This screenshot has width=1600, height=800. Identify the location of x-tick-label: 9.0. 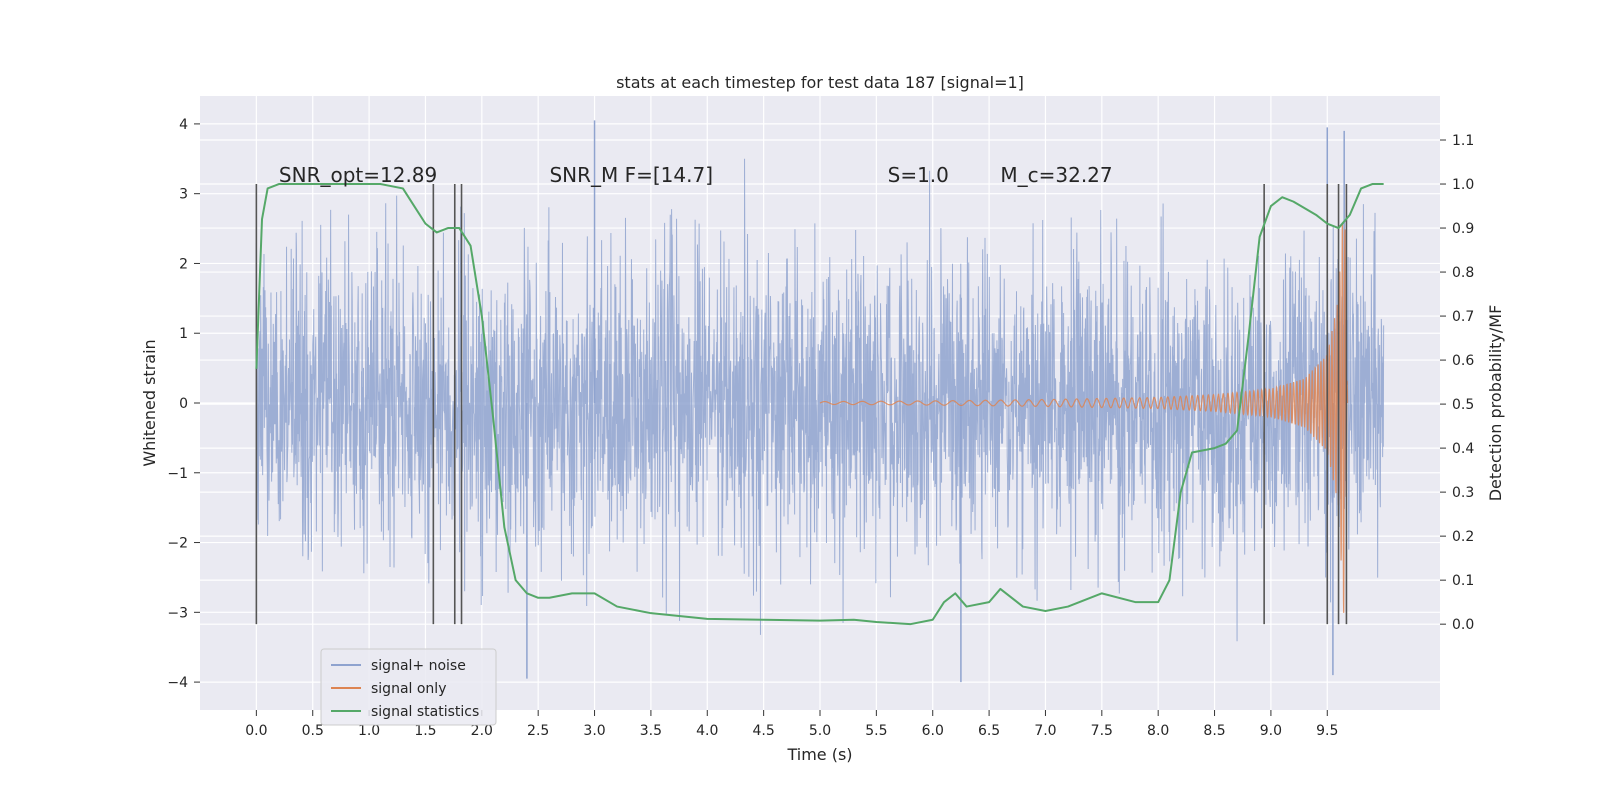
(1271, 731).